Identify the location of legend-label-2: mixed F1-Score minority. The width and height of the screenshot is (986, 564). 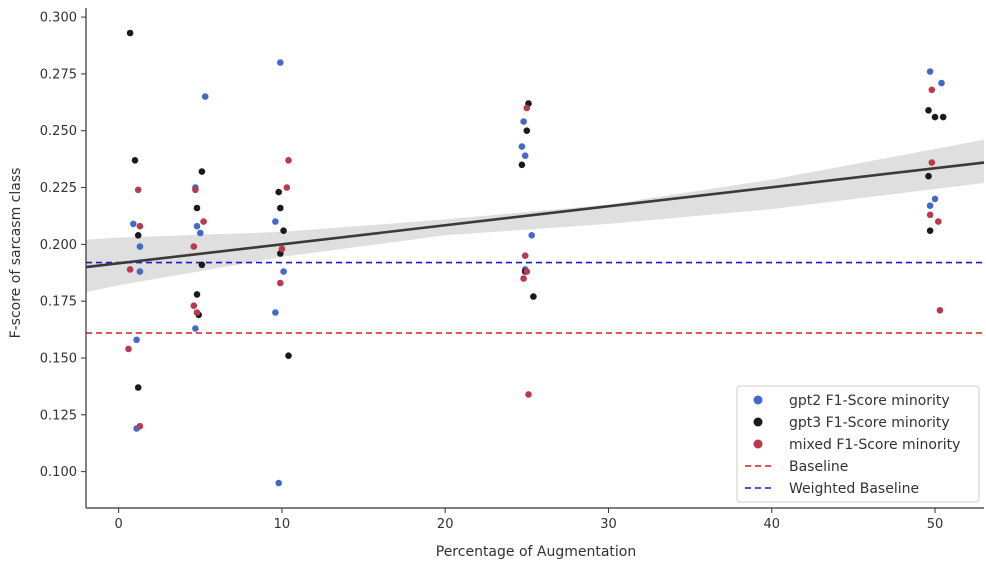
(874, 445).